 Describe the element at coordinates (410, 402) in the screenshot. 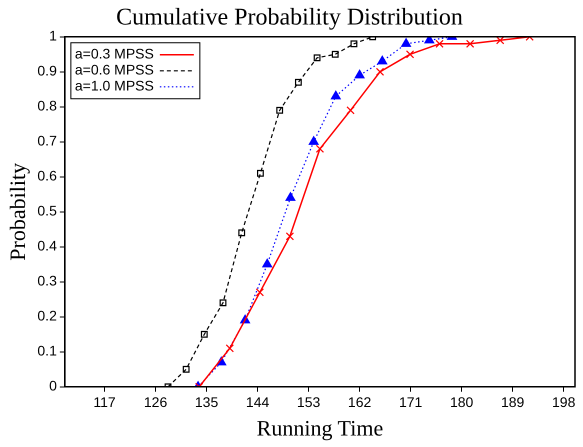

I see `x-tick-label: 171` at that location.